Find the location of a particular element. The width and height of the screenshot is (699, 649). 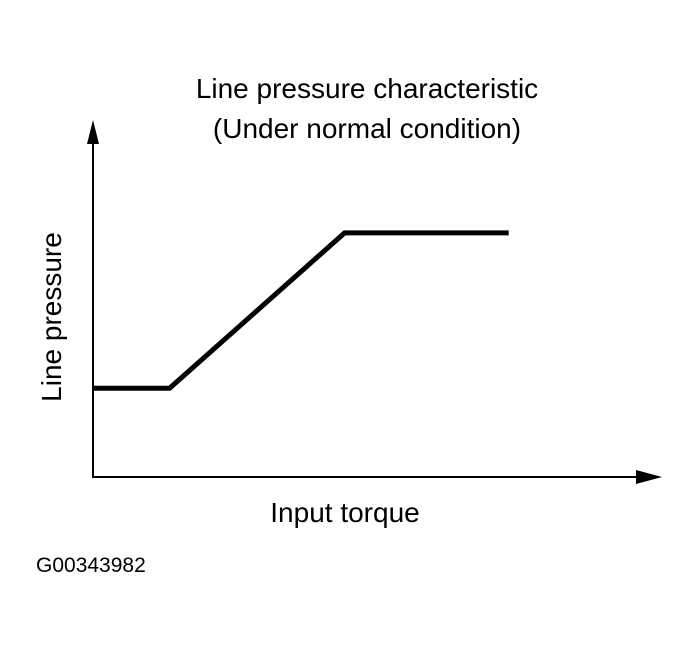

series-layer is located at coordinates (301, 310).